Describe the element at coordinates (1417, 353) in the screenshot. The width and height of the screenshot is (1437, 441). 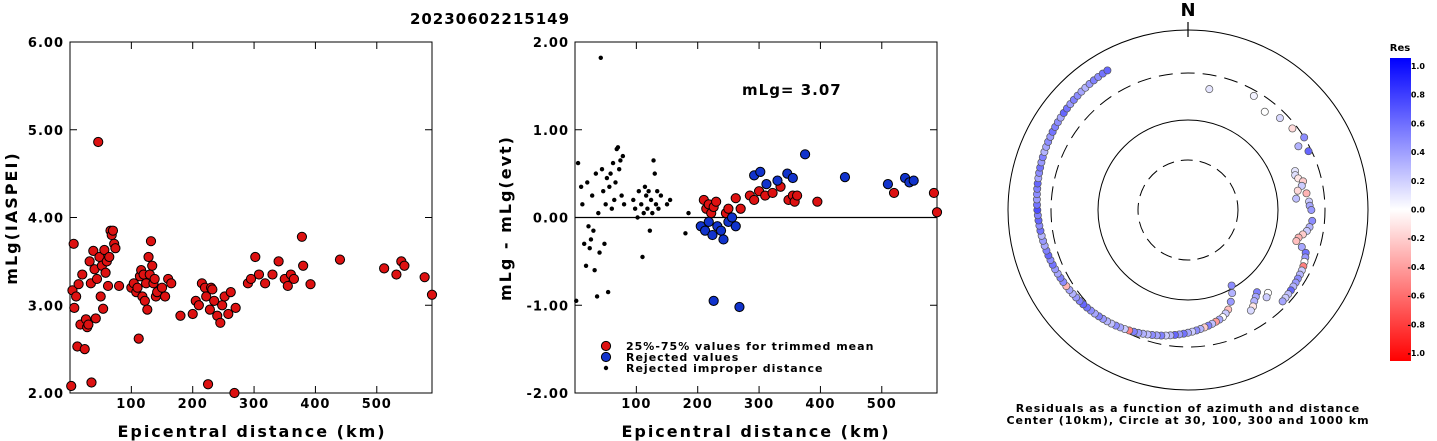
I see `colorbar-tick-label: -1.0` at that location.